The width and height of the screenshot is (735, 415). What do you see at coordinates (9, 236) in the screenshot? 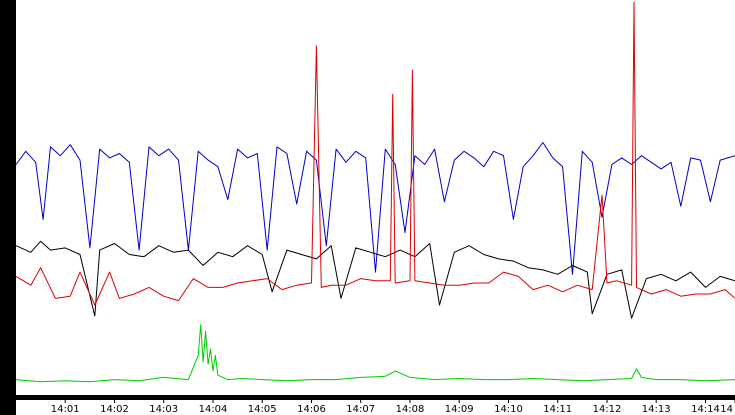
I see `y-tick-label: 7196` at bounding box center [9, 236].